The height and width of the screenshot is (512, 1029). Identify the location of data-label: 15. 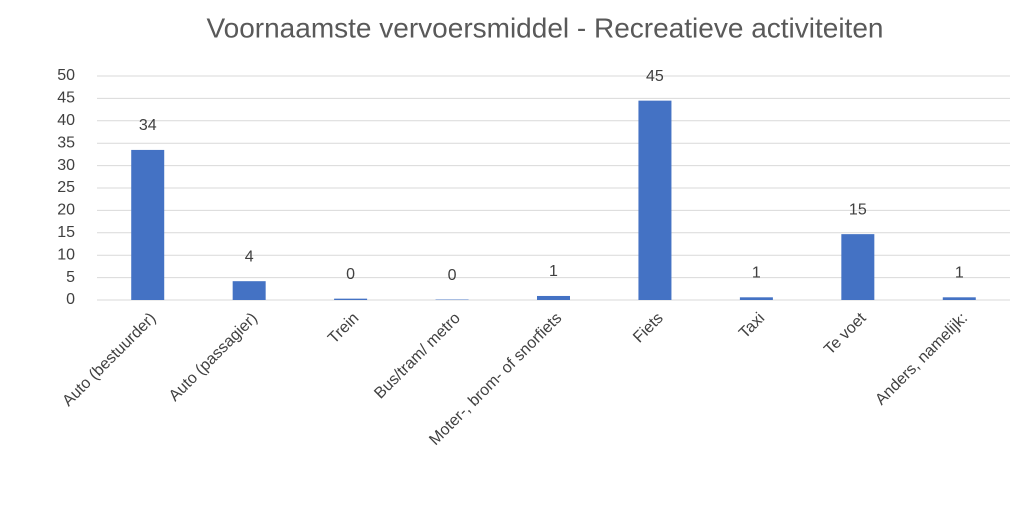
(858, 209).